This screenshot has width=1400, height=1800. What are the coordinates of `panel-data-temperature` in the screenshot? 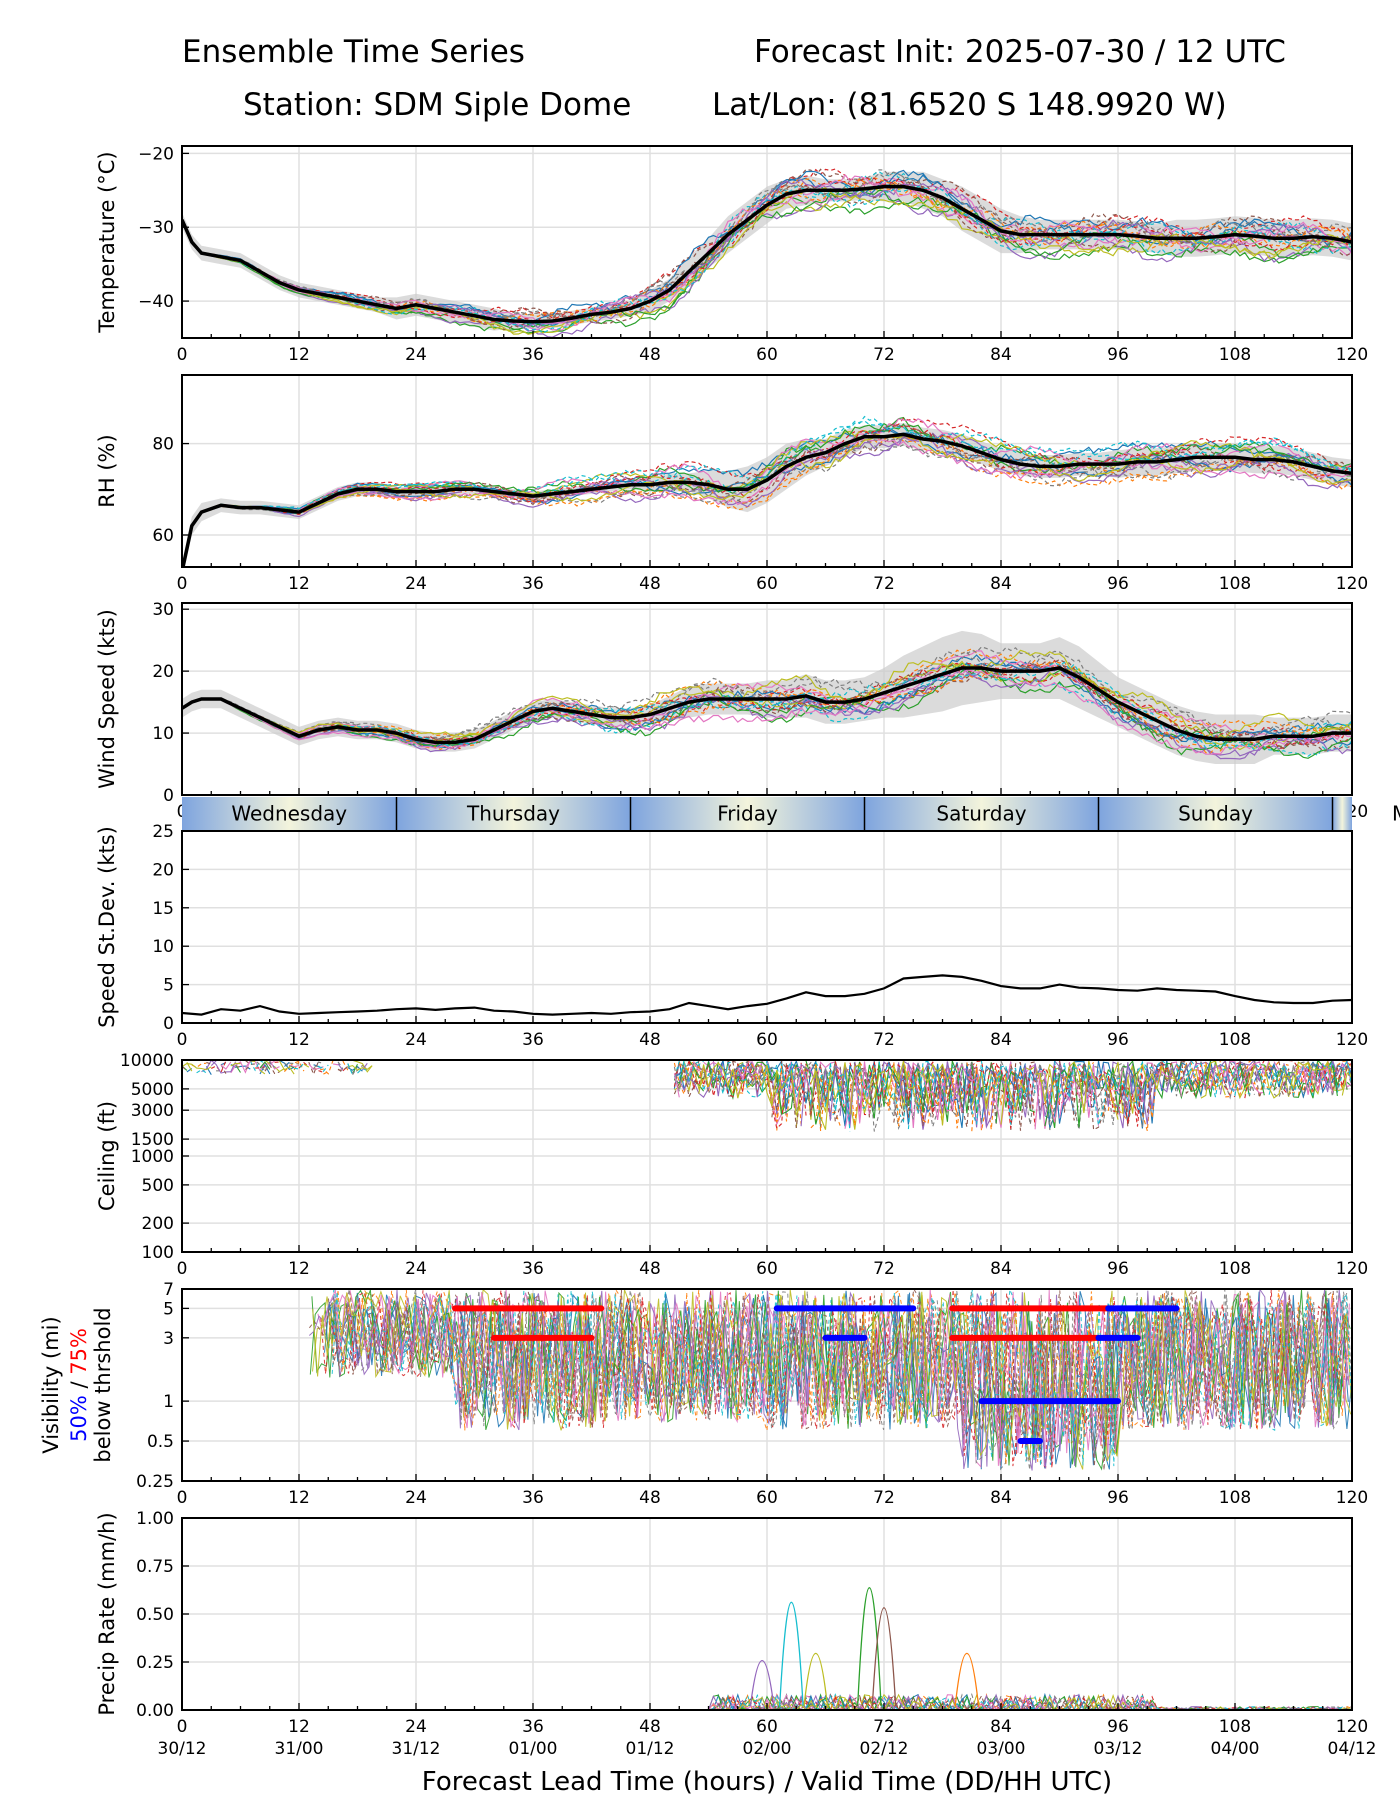 It's located at (767, 253).